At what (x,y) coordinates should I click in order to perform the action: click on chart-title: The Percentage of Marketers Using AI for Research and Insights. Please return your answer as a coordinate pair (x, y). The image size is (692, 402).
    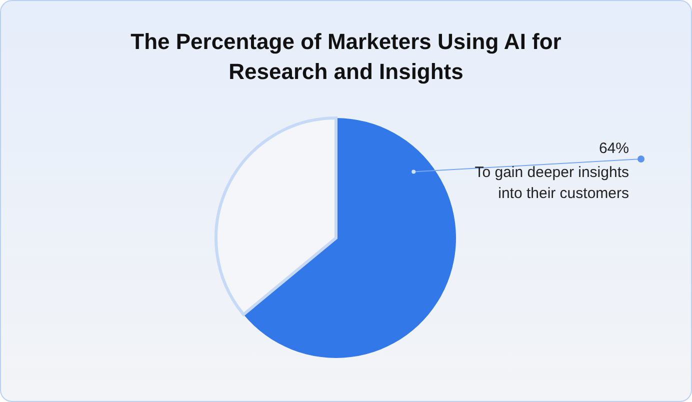
    Looking at the image, I should click on (346, 57).